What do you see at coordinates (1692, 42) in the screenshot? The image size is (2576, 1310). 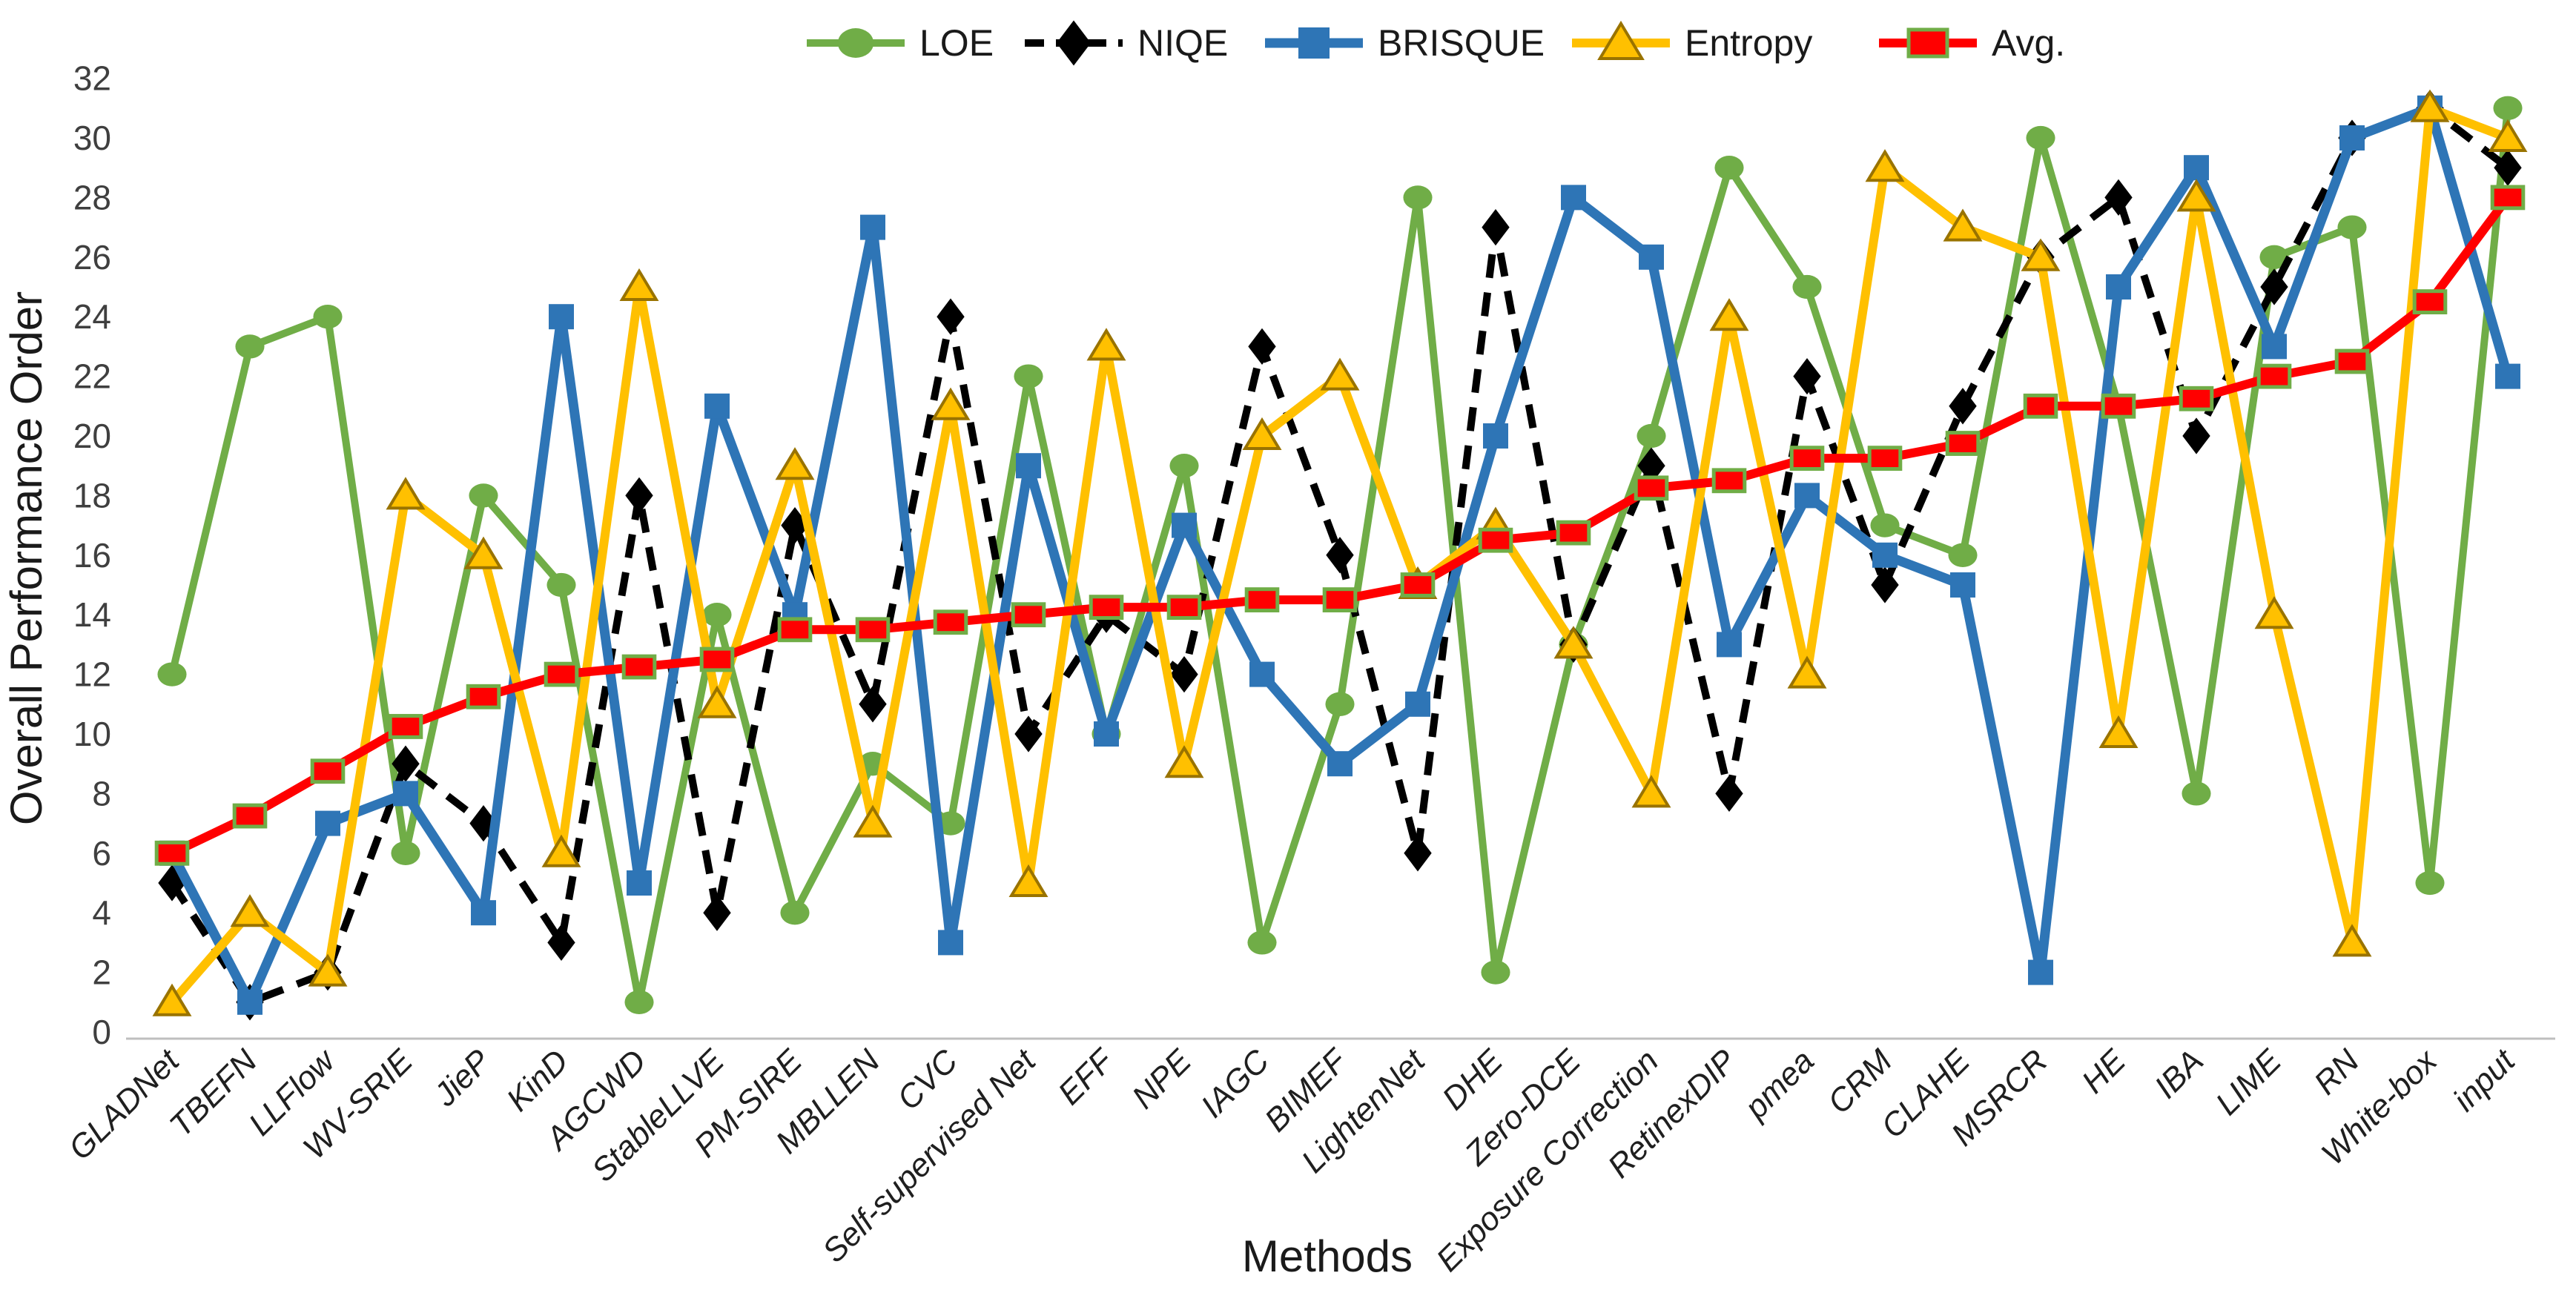 I see `legend-item-entropy: Entropy` at bounding box center [1692, 42].